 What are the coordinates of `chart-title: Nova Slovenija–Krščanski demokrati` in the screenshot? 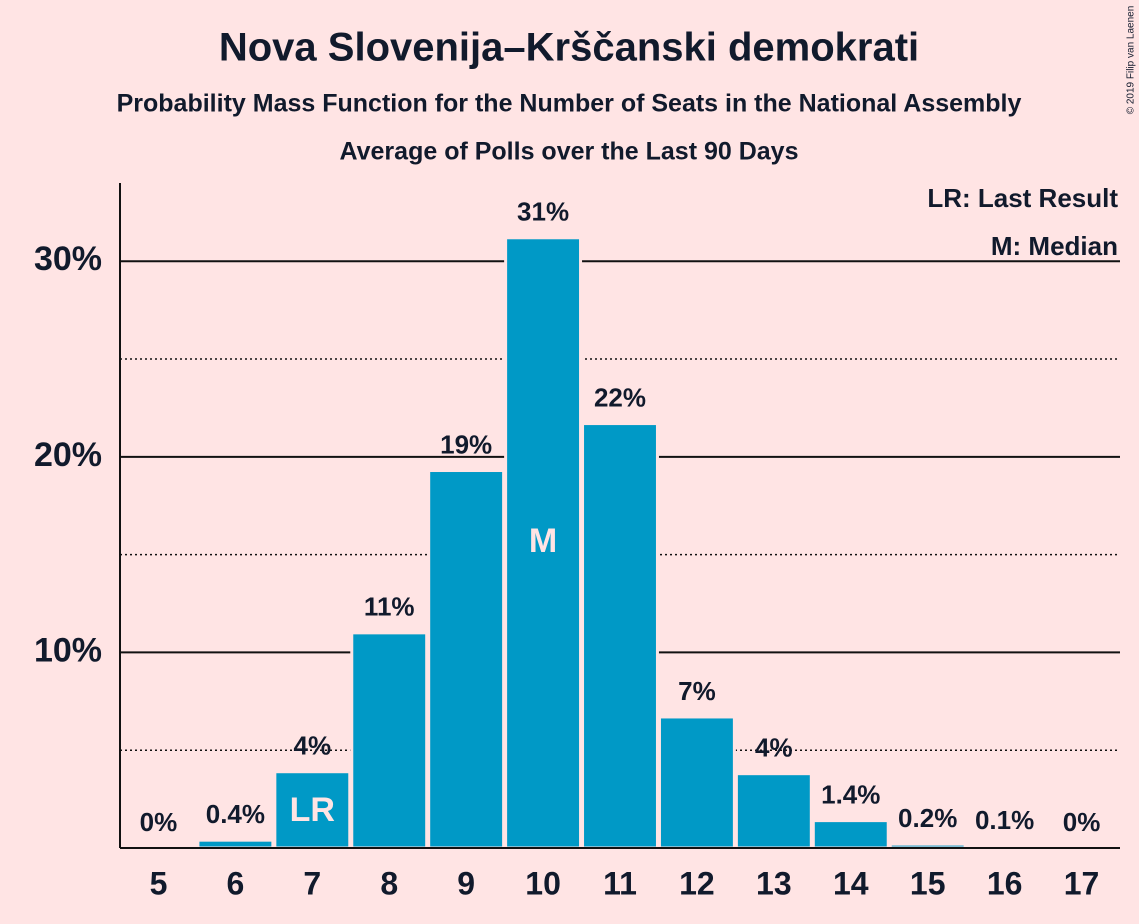 It's located at (569, 48).